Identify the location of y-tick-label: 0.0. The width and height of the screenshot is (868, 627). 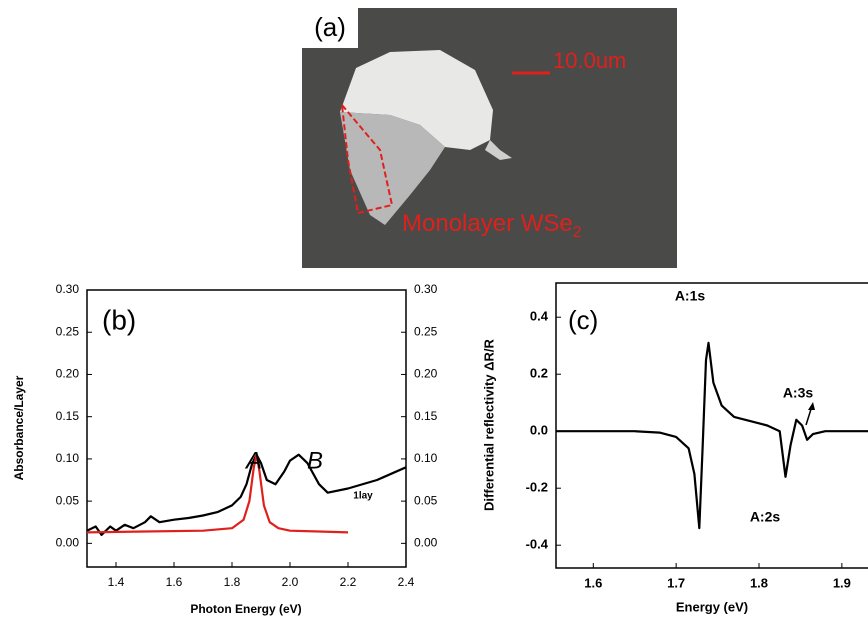
(539, 430).